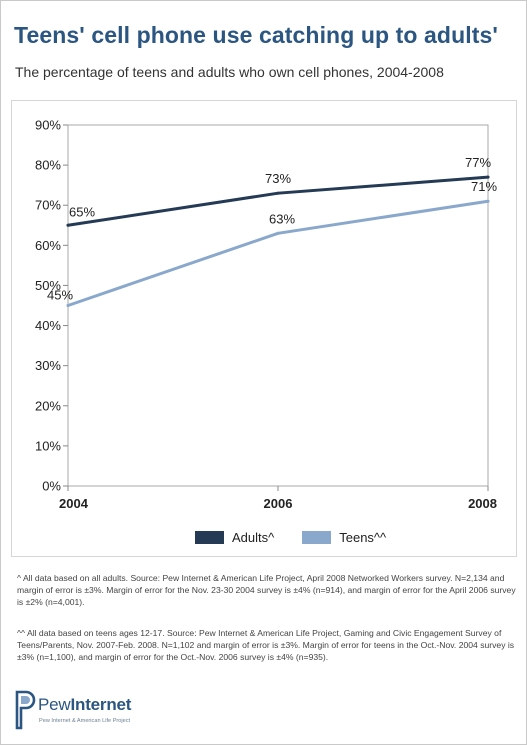  What do you see at coordinates (25, 710) in the screenshot?
I see `pew-logo-icon` at bounding box center [25, 710].